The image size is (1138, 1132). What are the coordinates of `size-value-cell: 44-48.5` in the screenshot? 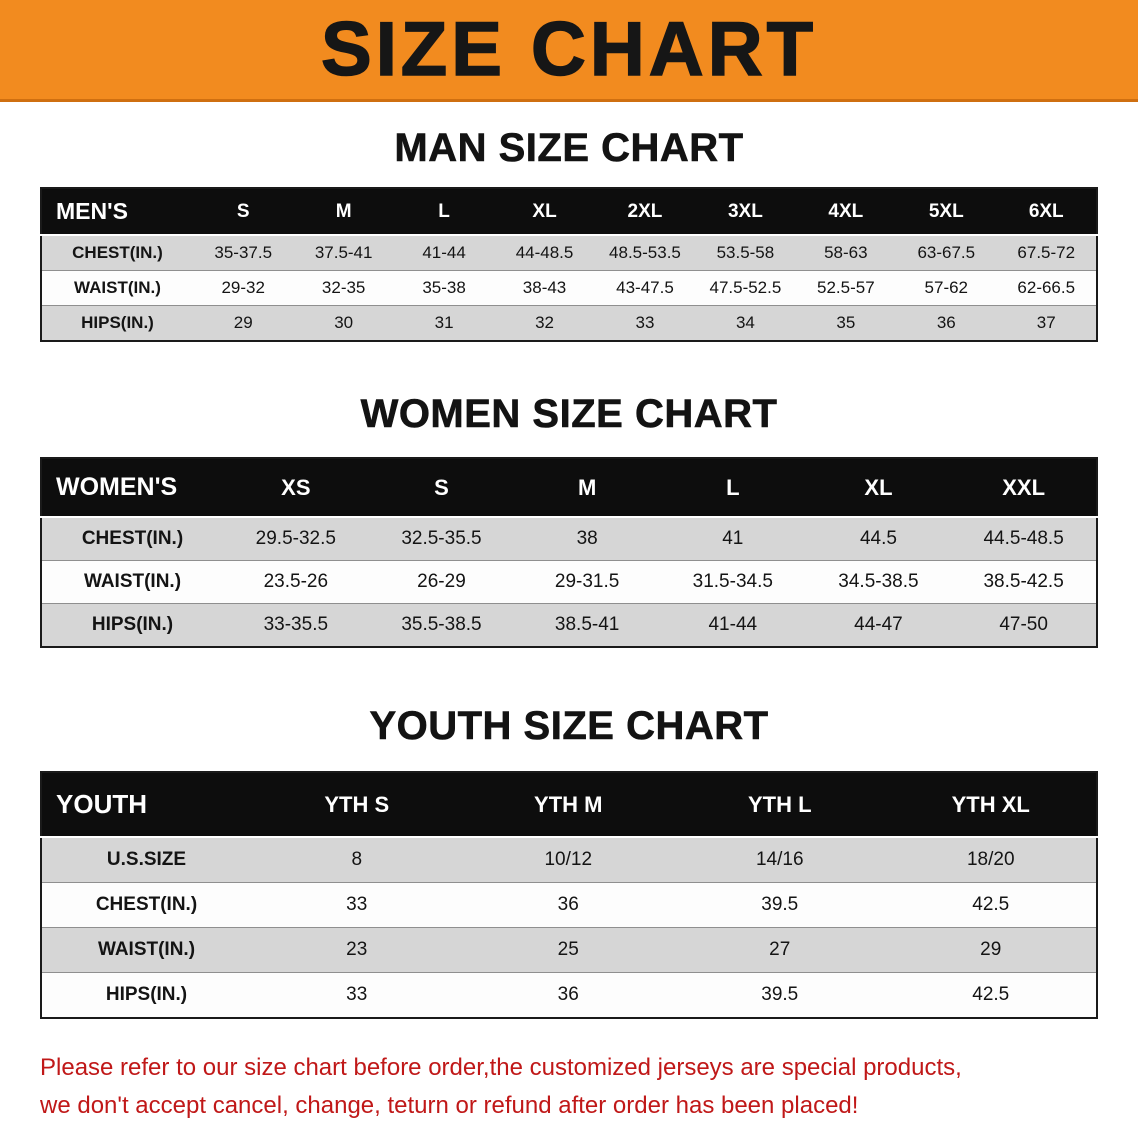 It's located at (544, 252).